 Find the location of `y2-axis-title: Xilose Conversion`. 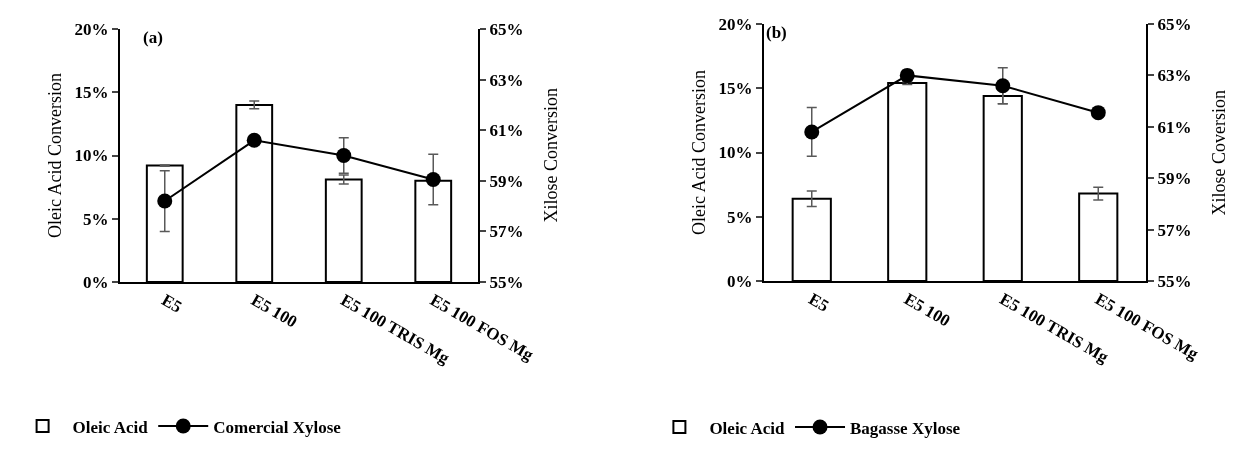

y2-axis-title: Xilose Conversion is located at coordinates (550, 155).